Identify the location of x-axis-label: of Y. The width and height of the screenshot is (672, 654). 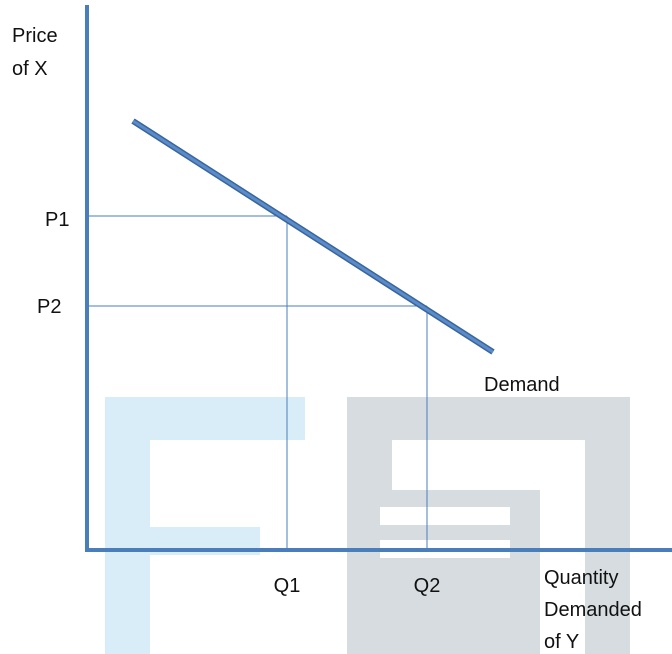
(561, 642).